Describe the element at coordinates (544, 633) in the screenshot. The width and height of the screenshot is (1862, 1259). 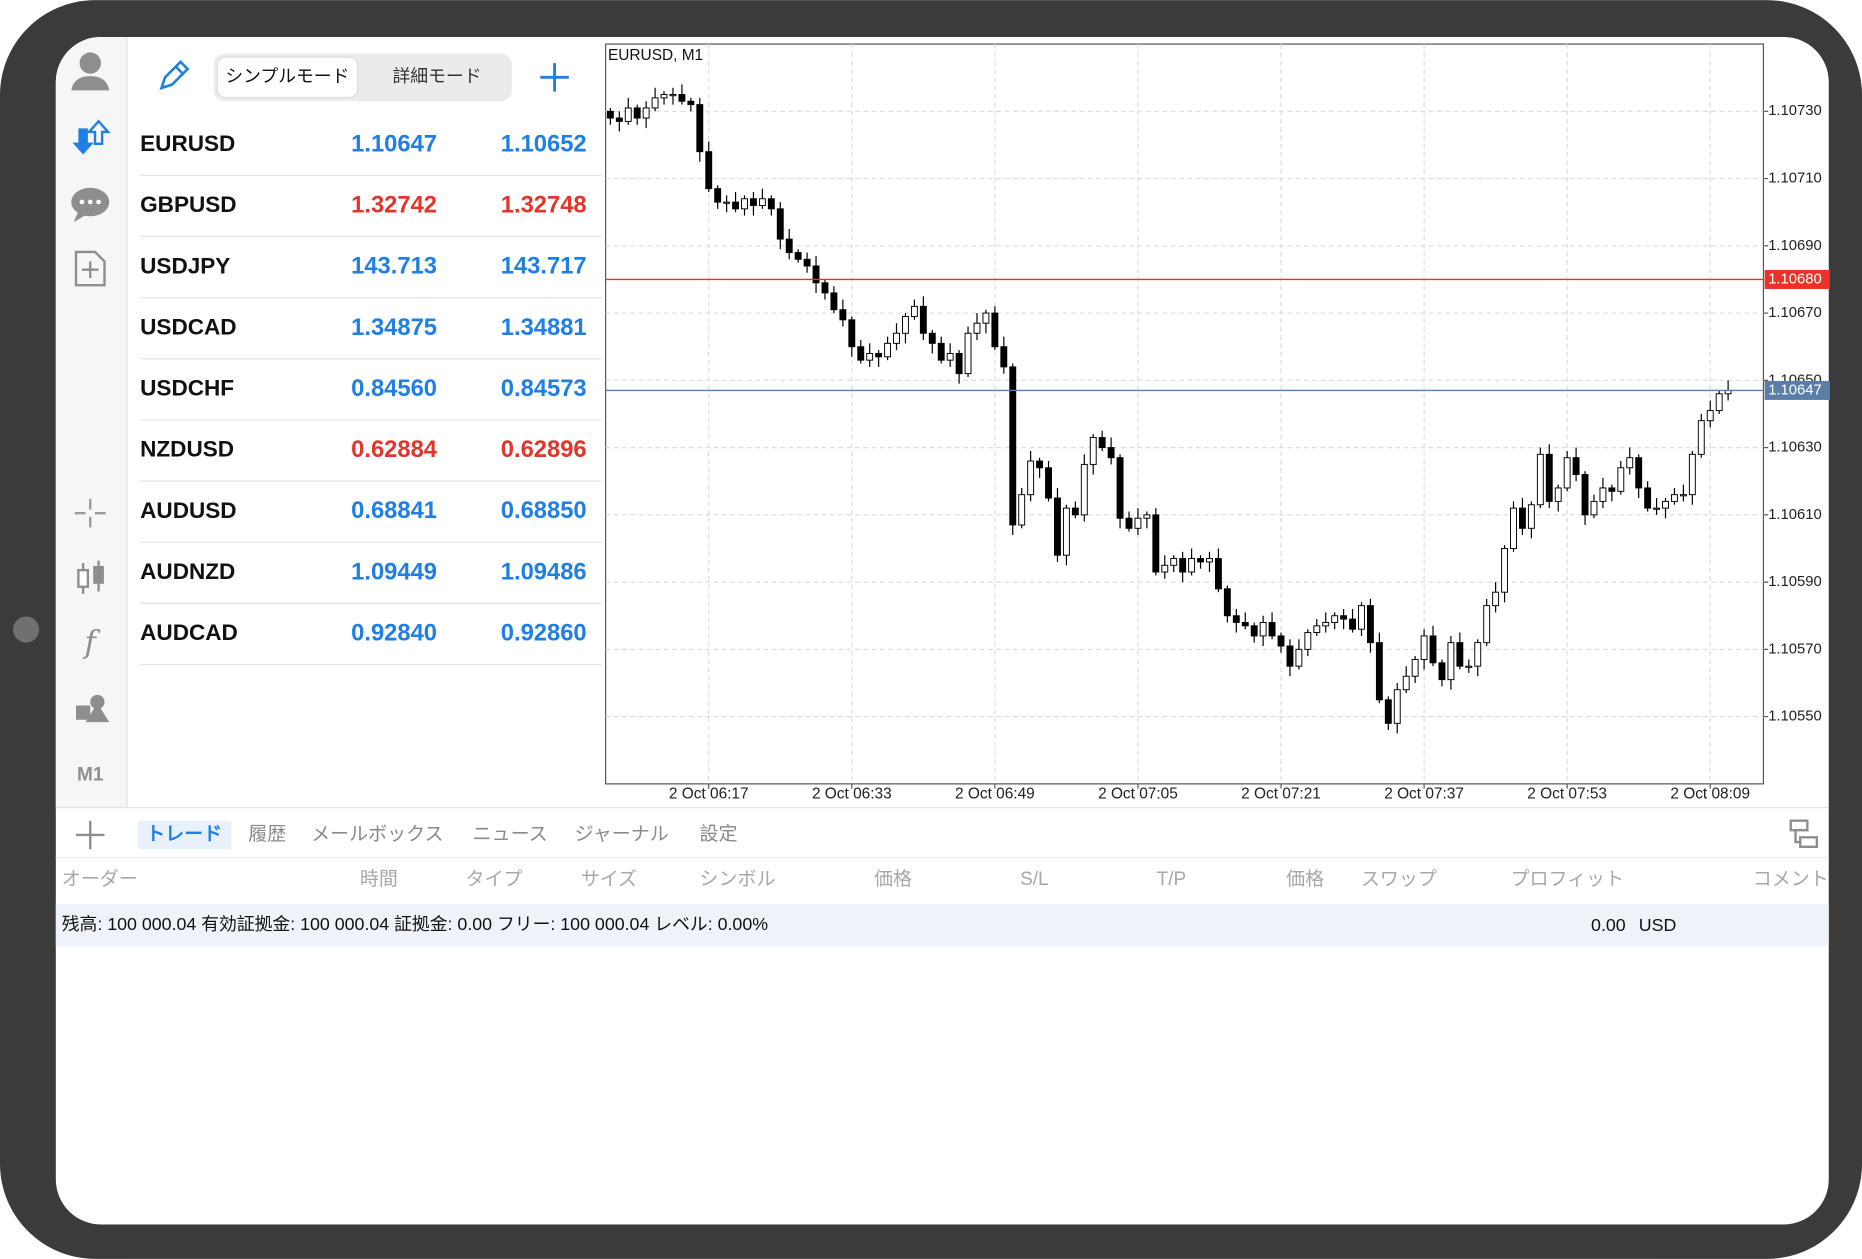
I see `ask: 0.92860` at that location.